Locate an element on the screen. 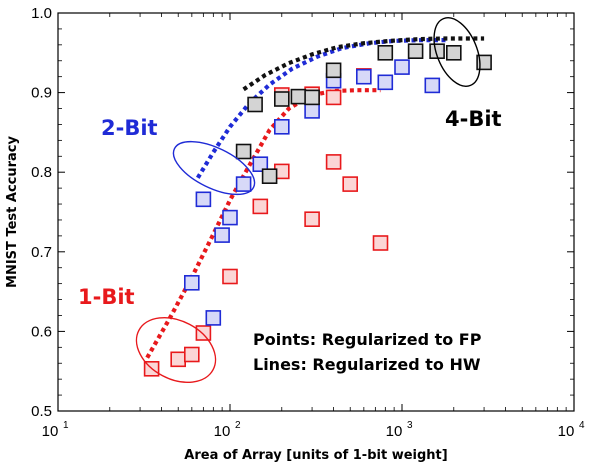  four-bit-label: 4-Bit is located at coordinates (473, 119).